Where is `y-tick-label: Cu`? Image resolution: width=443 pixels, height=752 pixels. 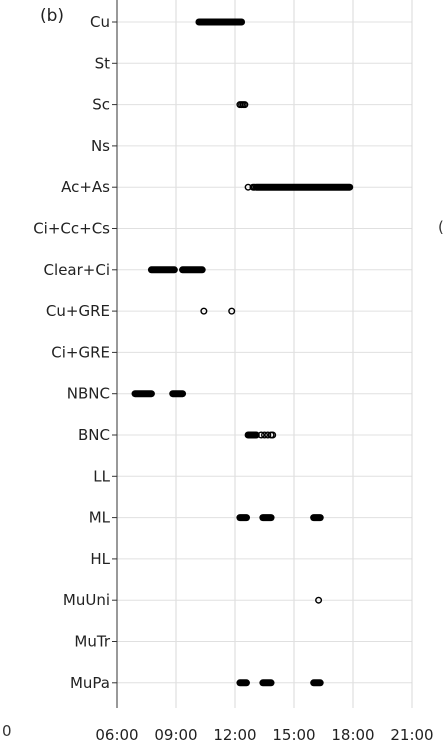 y-tick-label: Cu is located at coordinates (100, 22).